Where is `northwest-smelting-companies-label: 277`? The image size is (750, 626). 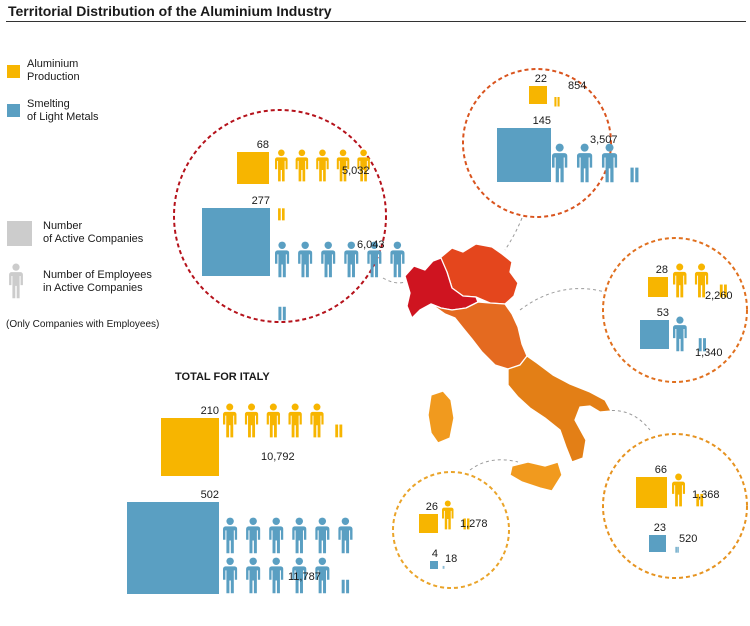 northwest-smelting-companies-label: 277 is located at coordinates (261, 201).